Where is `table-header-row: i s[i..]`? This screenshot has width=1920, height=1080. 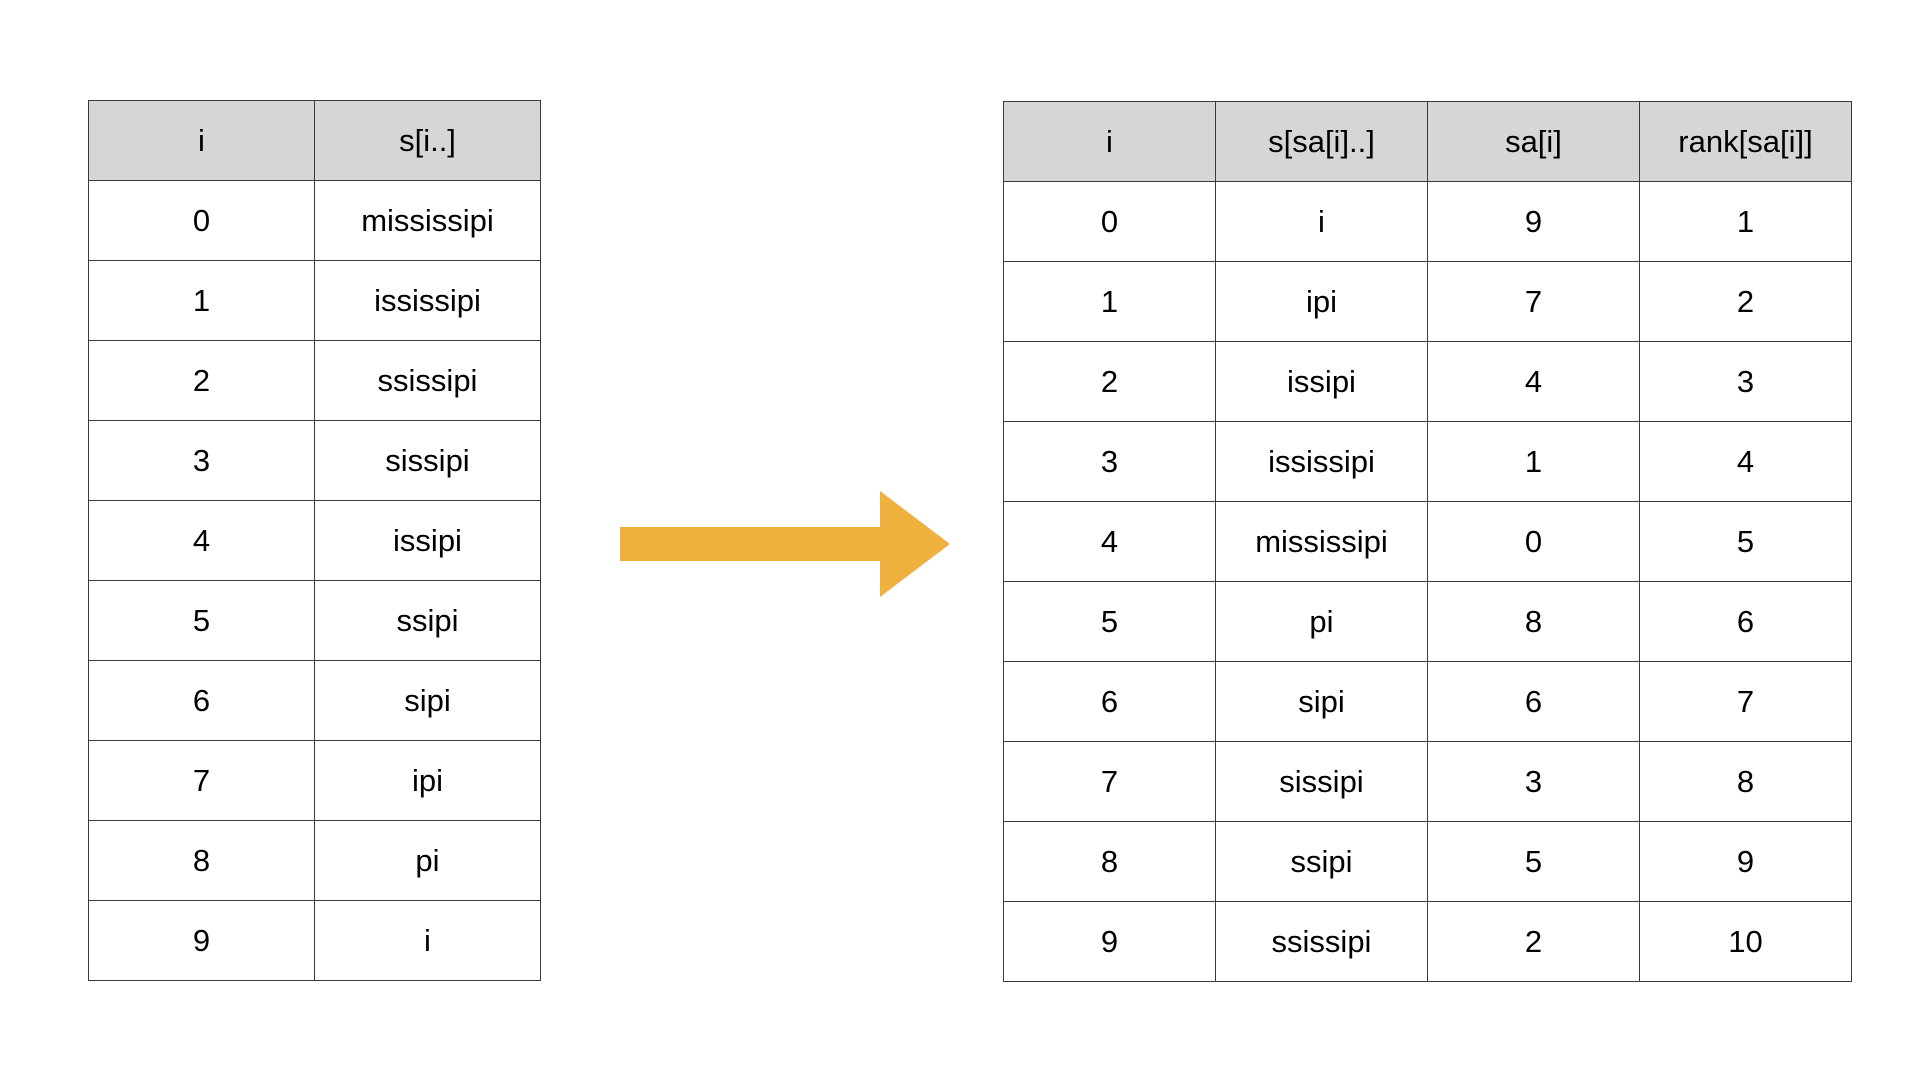 table-header-row: i s[i..] is located at coordinates (314, 140).